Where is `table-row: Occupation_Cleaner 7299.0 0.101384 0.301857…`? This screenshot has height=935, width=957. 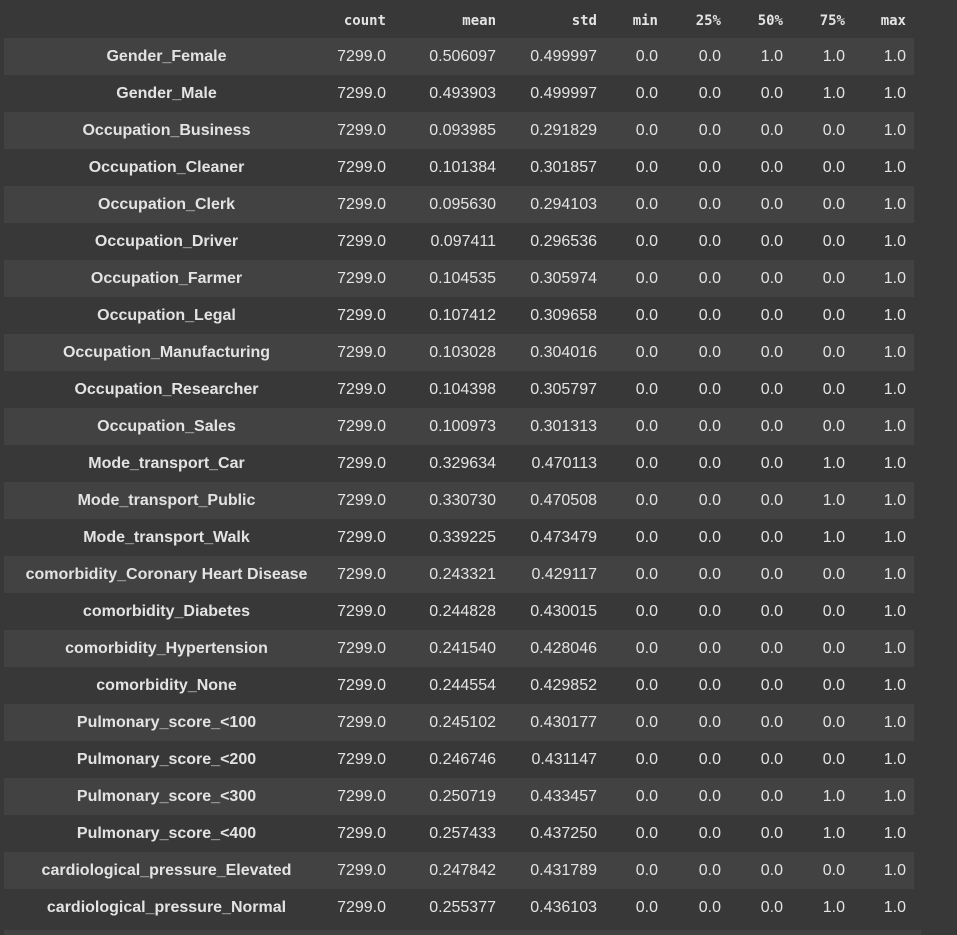
table-row: Occupation_Cleaner 7299.0 0.101384 0.301857… is located at coordinates (459, 167).